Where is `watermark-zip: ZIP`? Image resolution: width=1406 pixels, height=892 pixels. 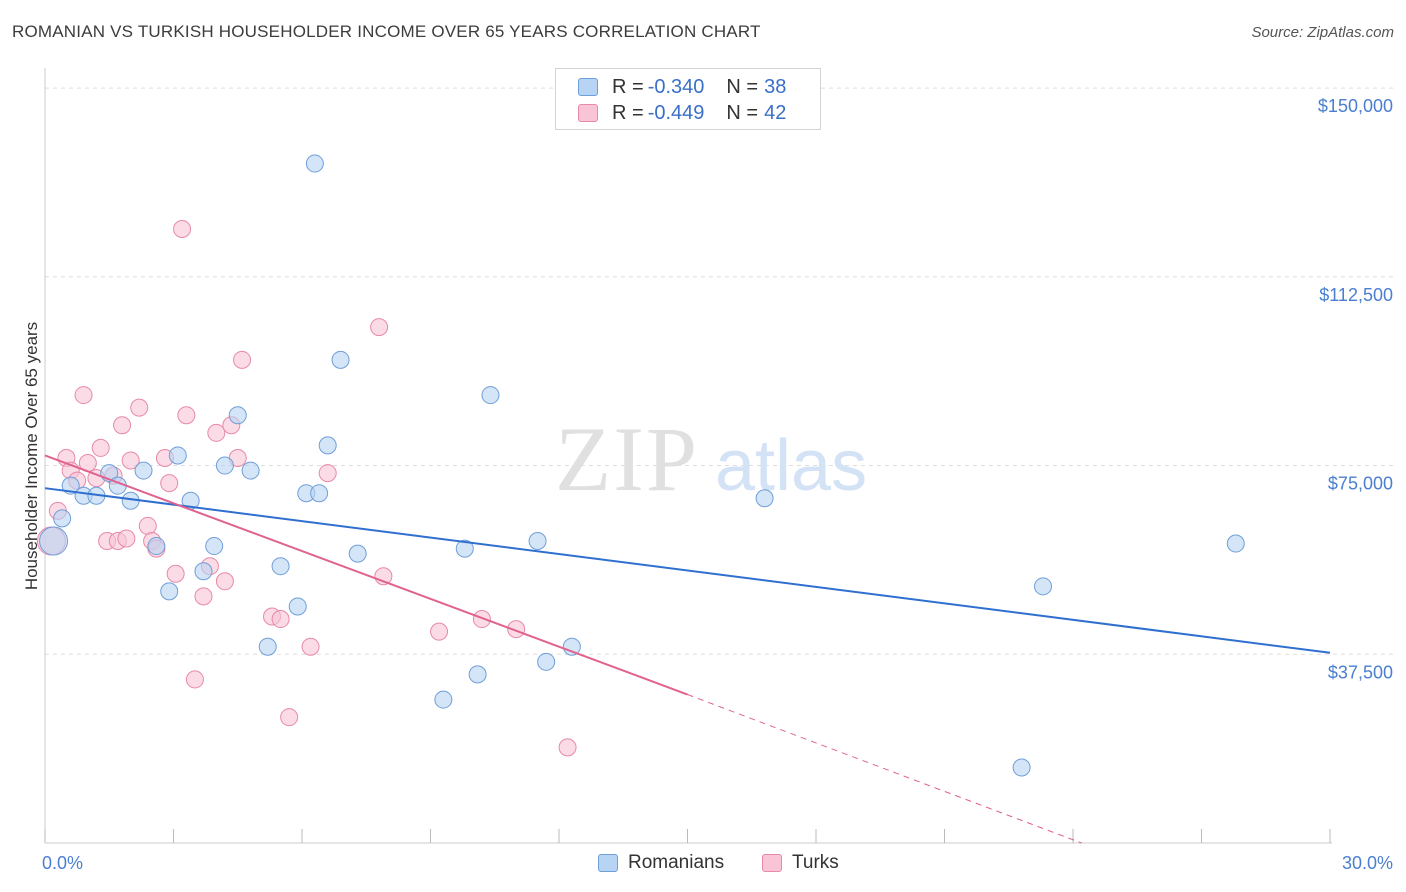 watermark-zip: ZIP is located at coordinates (627, 459).